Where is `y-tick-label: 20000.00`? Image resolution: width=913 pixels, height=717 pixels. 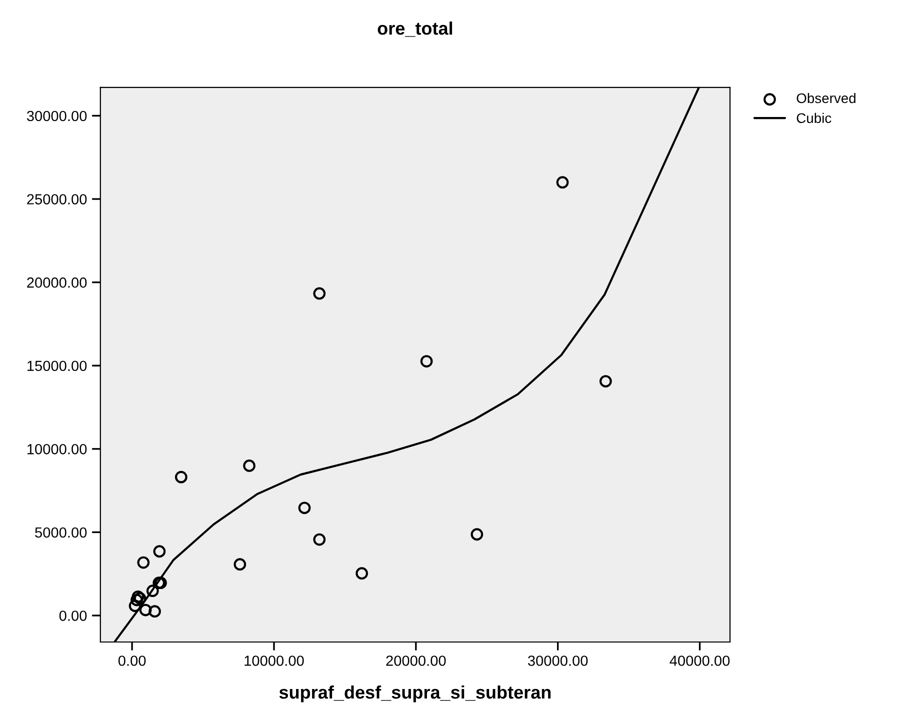
y-tick-label: 20000.00 is located at coordinates (57, 282).